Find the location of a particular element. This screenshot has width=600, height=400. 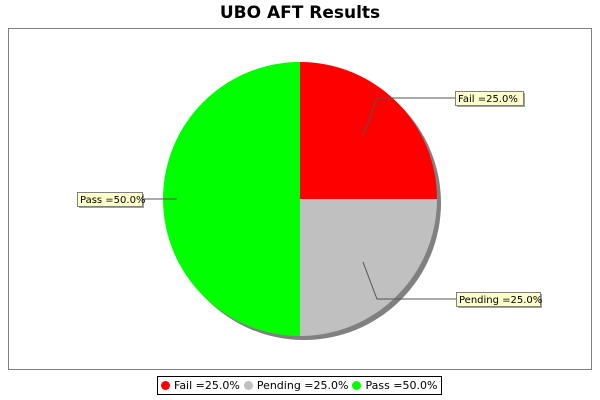

legend-label-pass: Pass =50.0% is located at coordinates (401, 385).